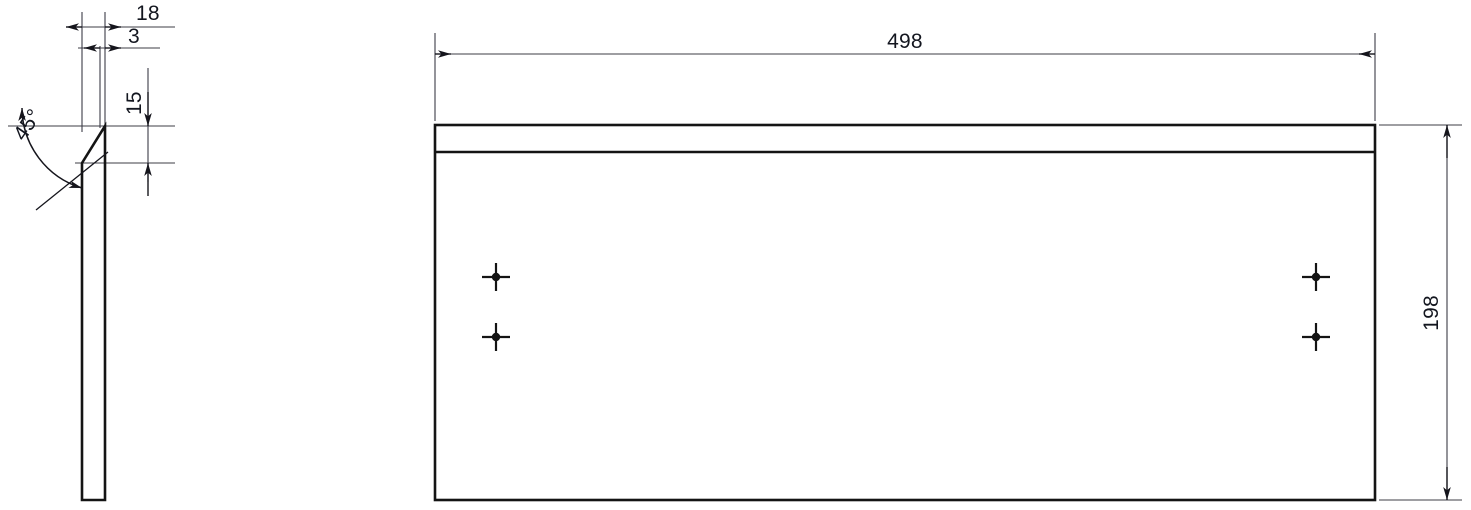  I want to click on side-profile-outline, so click(93, 311).